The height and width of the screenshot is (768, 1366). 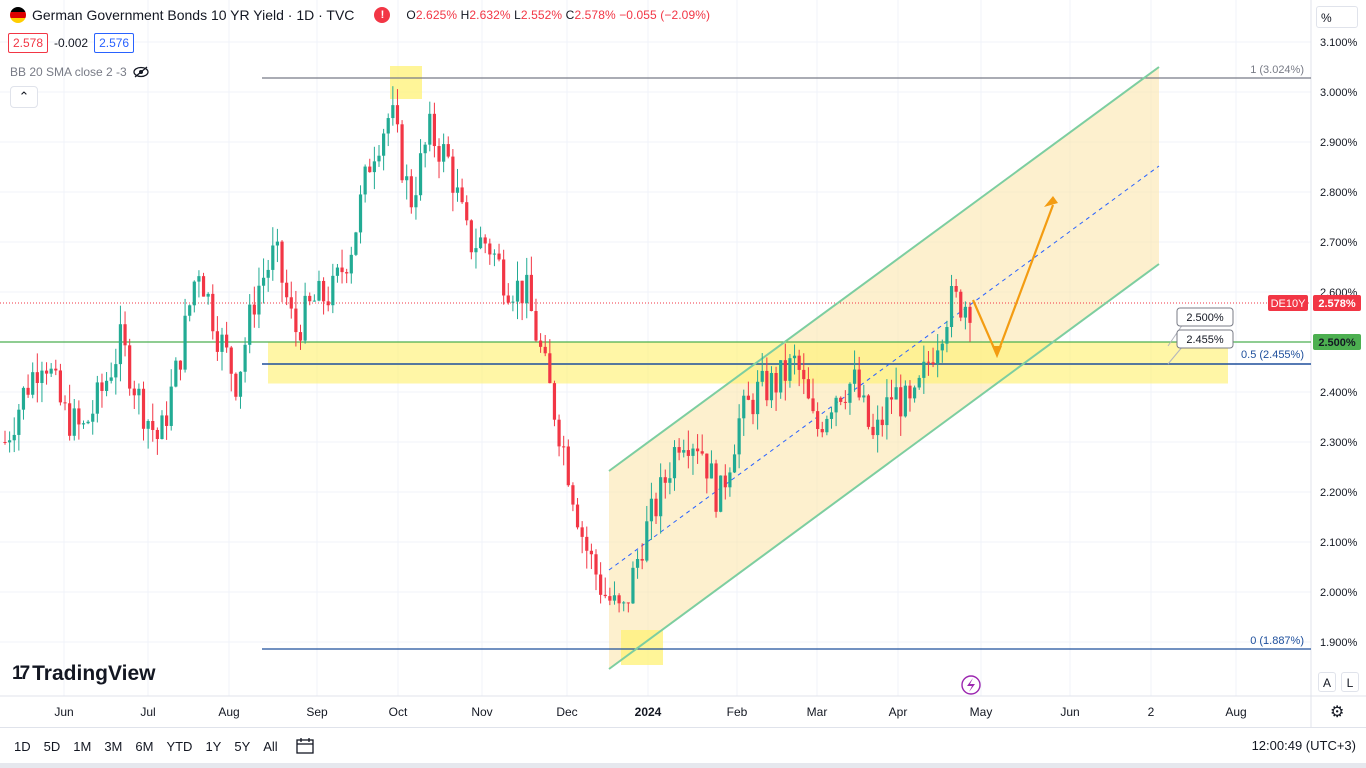 What do you see at coordinates (114, 43) in the screenshot?
I see `ask-price: 2.576` at bounding box center [114, 43].